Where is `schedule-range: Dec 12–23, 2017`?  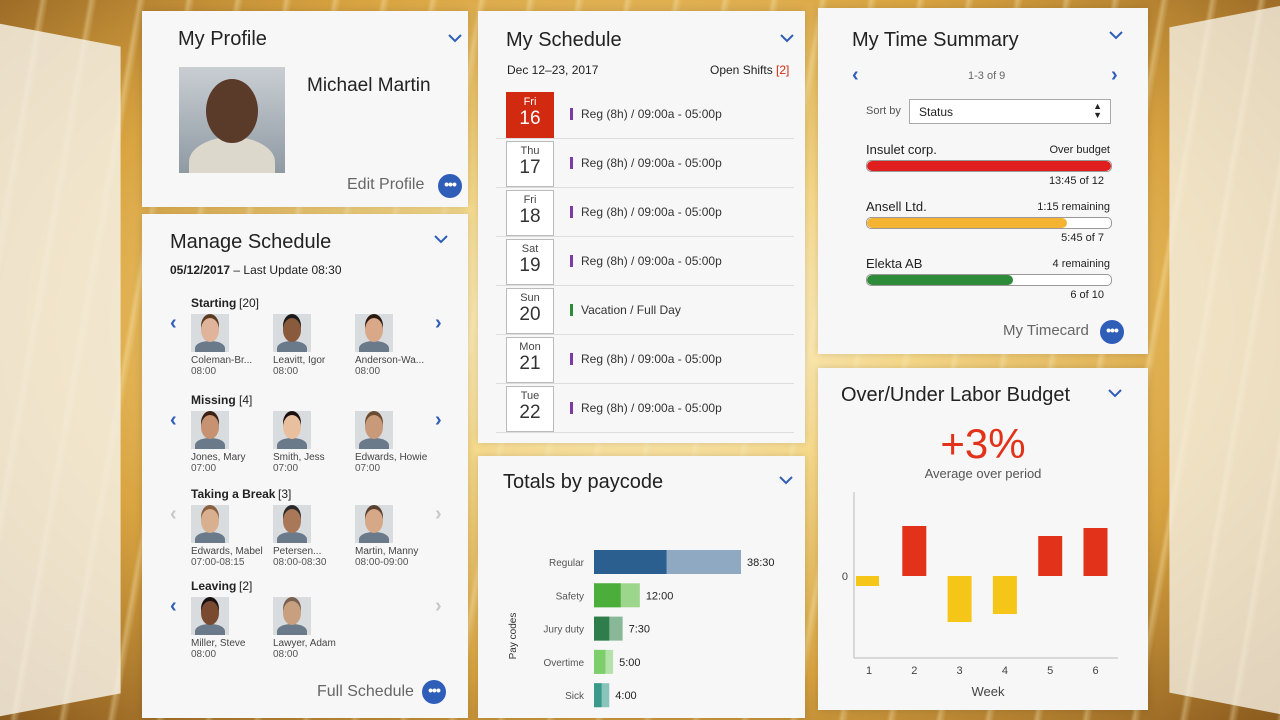
schedule-range: Dec 12–23, 2017 is located at coordinates (553, 70).